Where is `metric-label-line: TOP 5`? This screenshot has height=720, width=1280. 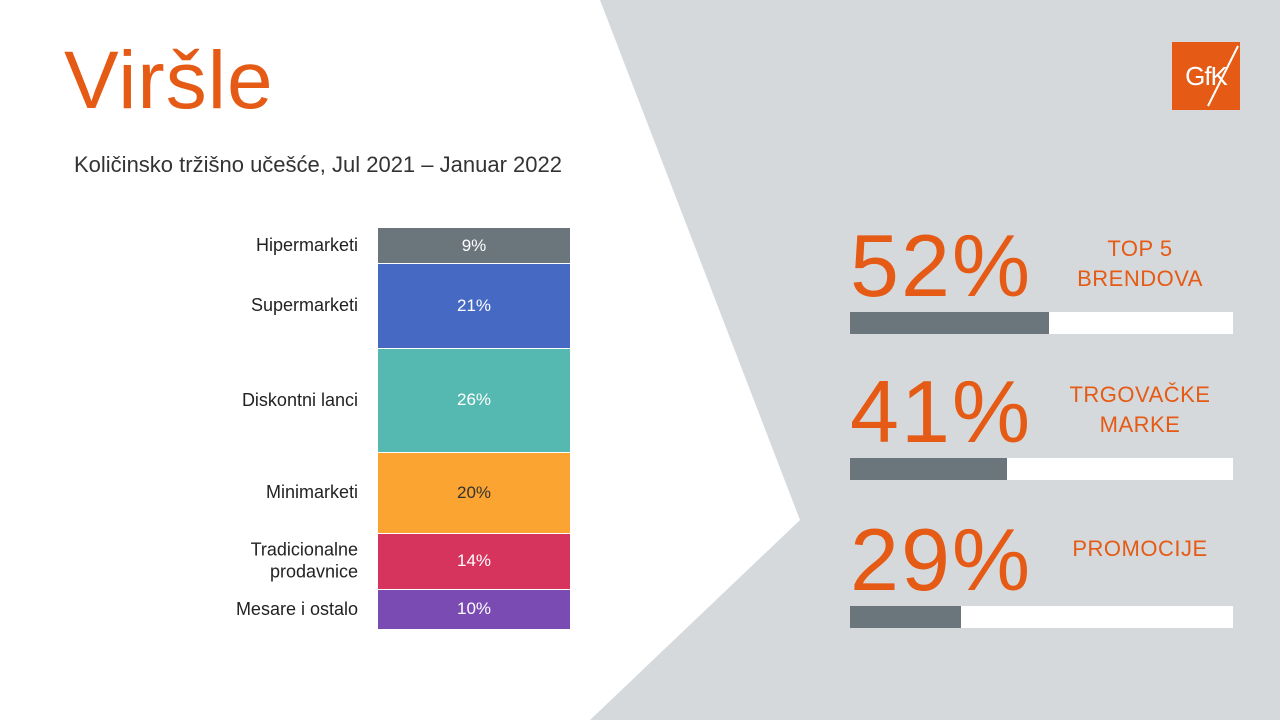 metric-label-line: TOP 5 is located at coordinates (1140, 248).